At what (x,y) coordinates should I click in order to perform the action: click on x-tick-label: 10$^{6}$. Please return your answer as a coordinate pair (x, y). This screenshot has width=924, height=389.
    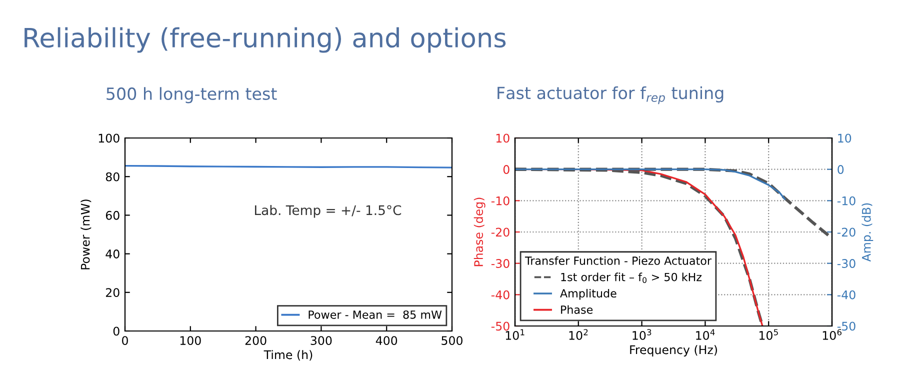
    Looking at the image, I should click on (832, 334).